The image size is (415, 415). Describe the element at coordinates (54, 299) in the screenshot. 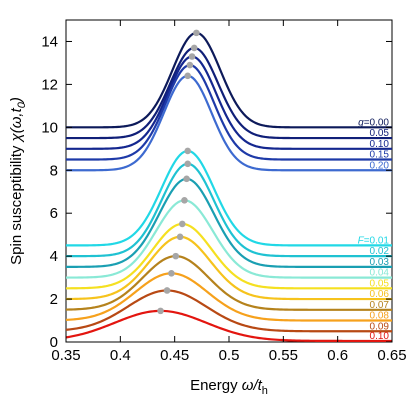

I see `y-tick-label: 2` at that location.